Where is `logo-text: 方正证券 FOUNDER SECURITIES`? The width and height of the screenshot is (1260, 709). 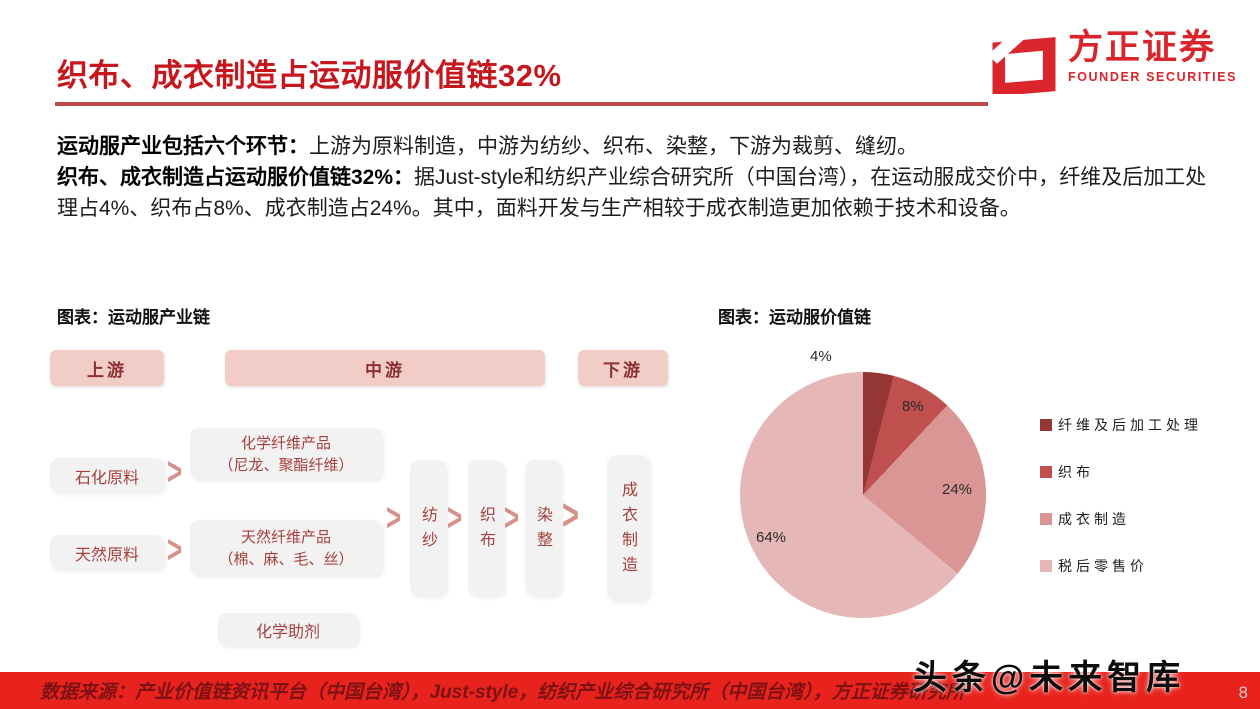
logo-text: 方正证券 FOUNDER SECURITIES is located at coordinates (1152, 56).